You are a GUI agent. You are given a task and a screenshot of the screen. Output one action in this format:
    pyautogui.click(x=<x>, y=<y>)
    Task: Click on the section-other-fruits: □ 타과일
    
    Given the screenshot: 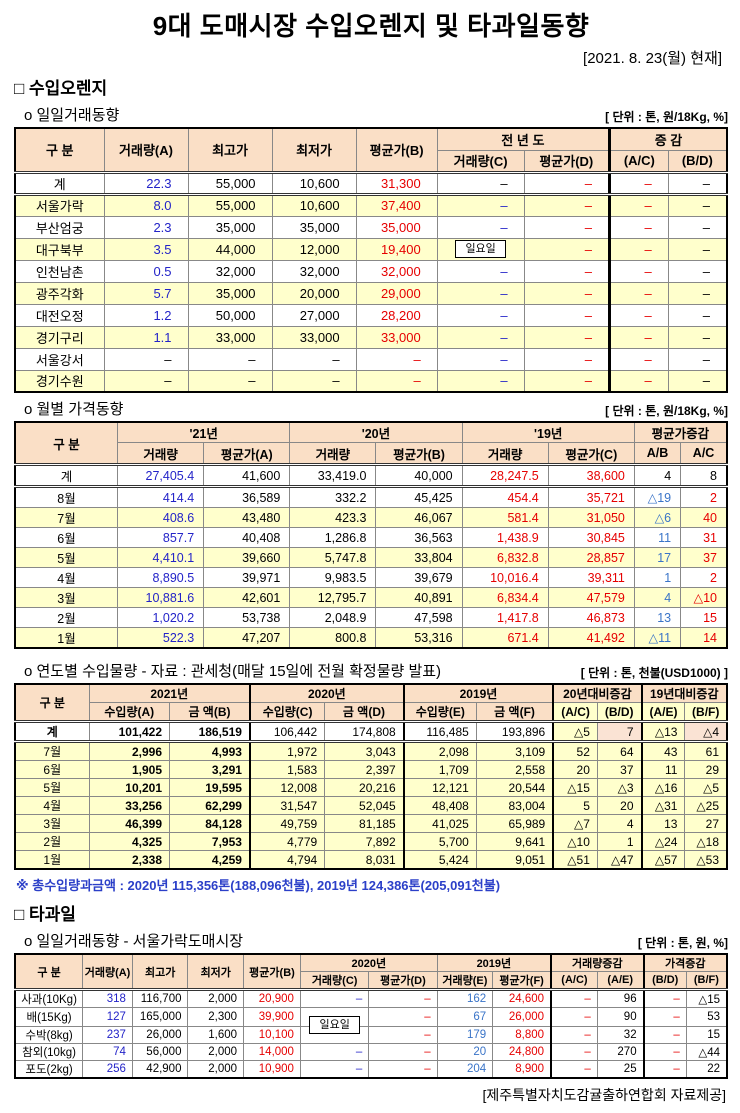 What is the action you would take?
    pyautogui.click(x=45, y=914)
    